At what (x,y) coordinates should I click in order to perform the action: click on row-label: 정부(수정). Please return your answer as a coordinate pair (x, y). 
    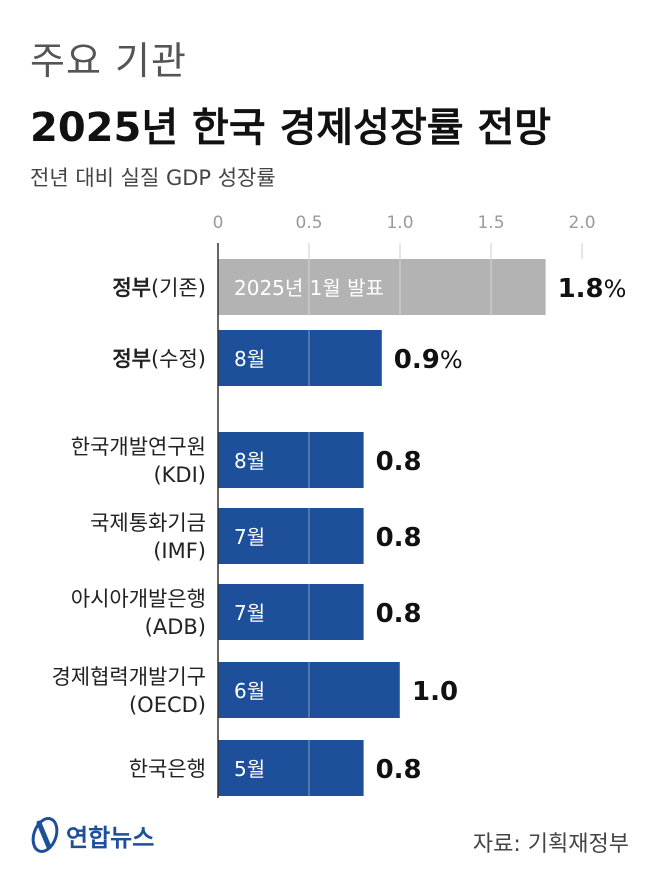
    Looking at the image, I should click on (159, 359).